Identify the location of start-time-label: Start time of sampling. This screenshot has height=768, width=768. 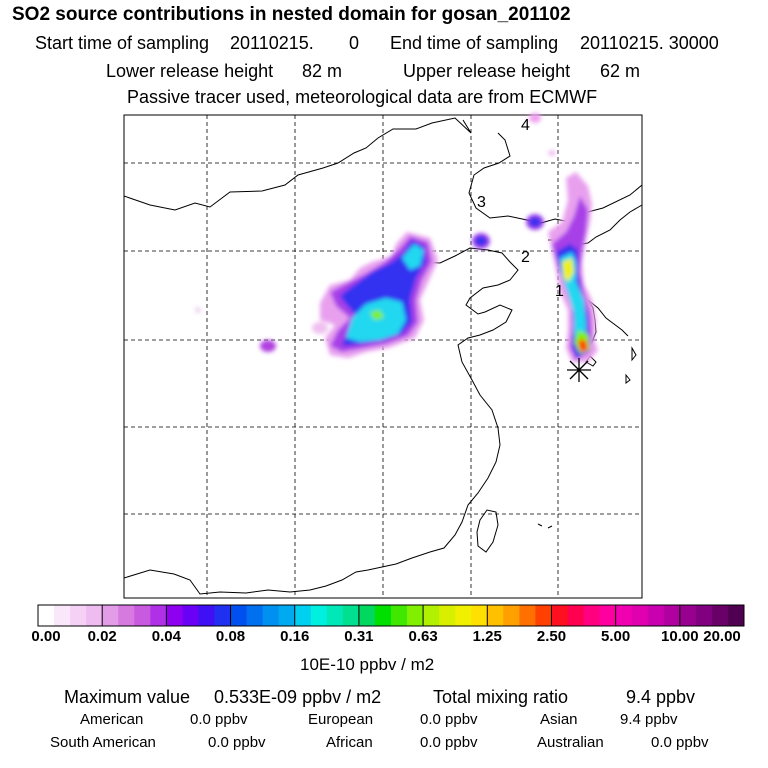
(122, 43).